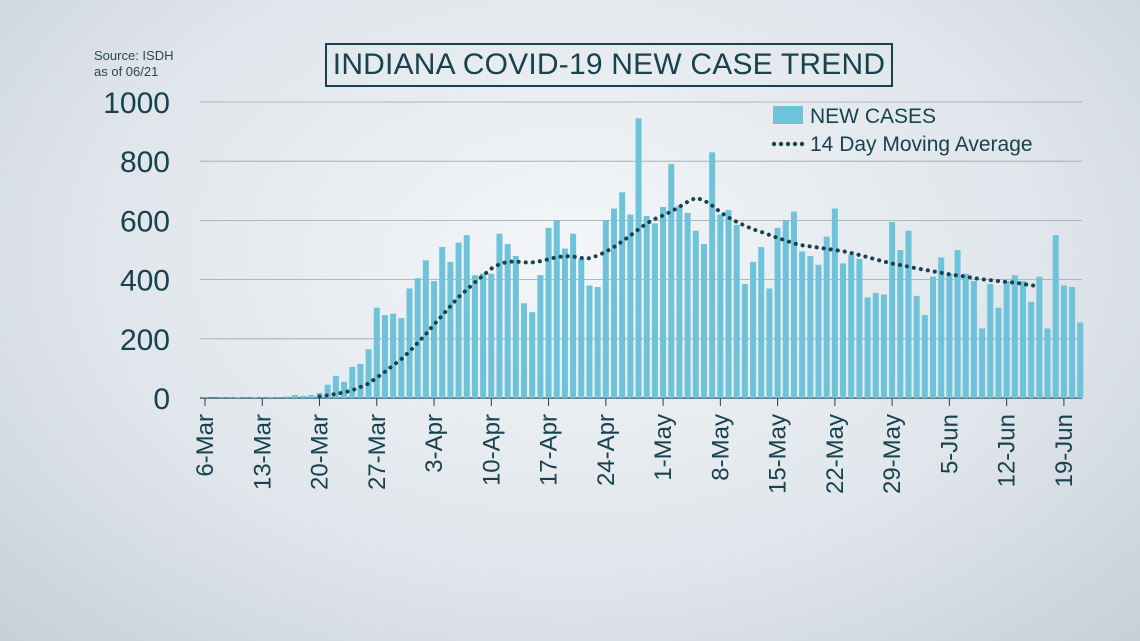 The image size is (1140, 641). What do you see at coordinates (663, 447) in the screenshot?
I see `x-tick-label: 1-May` at bounding box center [663, 447].